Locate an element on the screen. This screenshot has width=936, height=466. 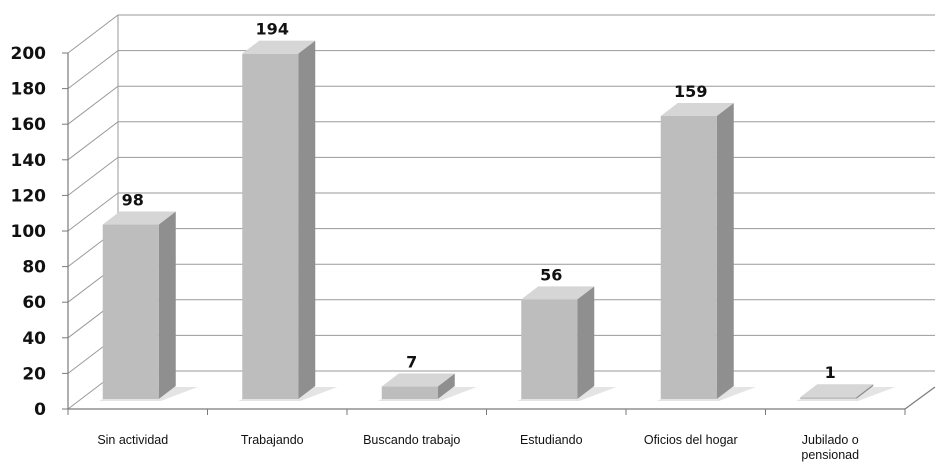
y-axis-ticks: 0 20 40 60 80 100 120 140 160 180 200 is located at coordinates (29, 232).